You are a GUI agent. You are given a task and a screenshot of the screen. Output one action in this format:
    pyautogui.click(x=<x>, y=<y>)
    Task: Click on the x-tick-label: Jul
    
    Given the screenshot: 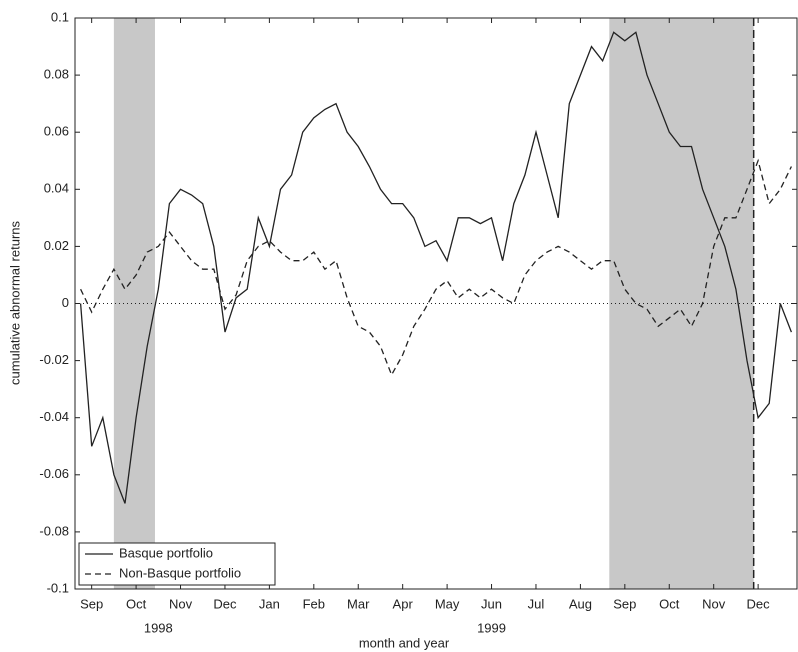 What is the action you would take?
    pyautogui.click(x=536, y=603)
    